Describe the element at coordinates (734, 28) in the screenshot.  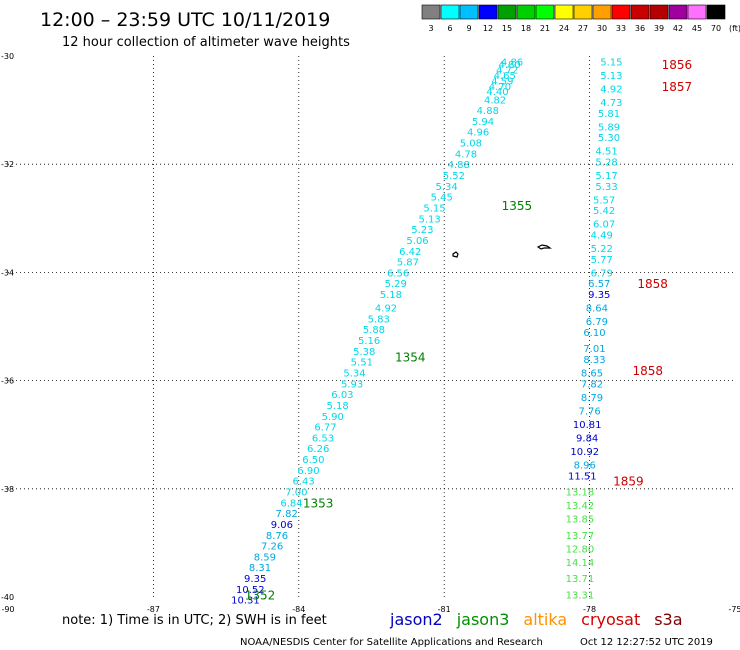
I see `legend-unit: (ft)` at that location.